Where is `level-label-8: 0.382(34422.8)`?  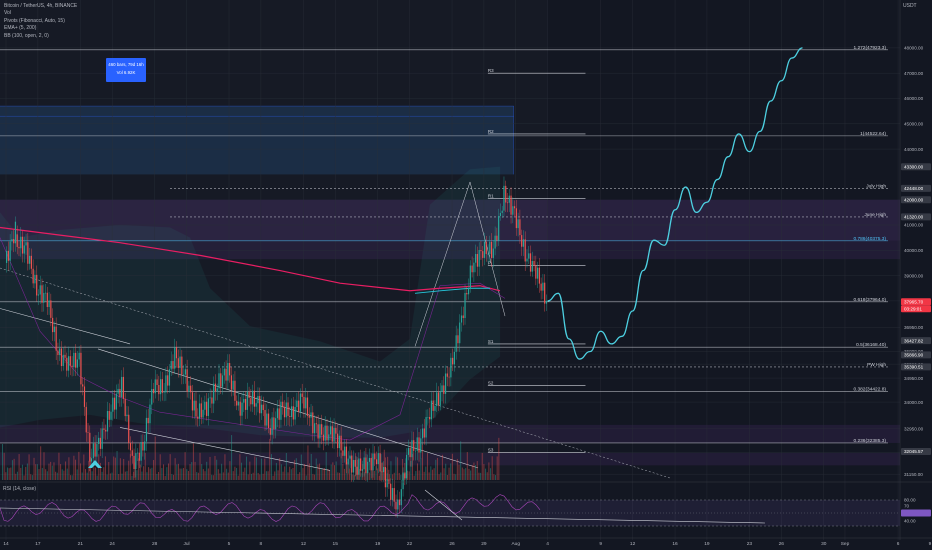
level-label-8: 0.382(34422.8) is located at coordinates (869, 389).